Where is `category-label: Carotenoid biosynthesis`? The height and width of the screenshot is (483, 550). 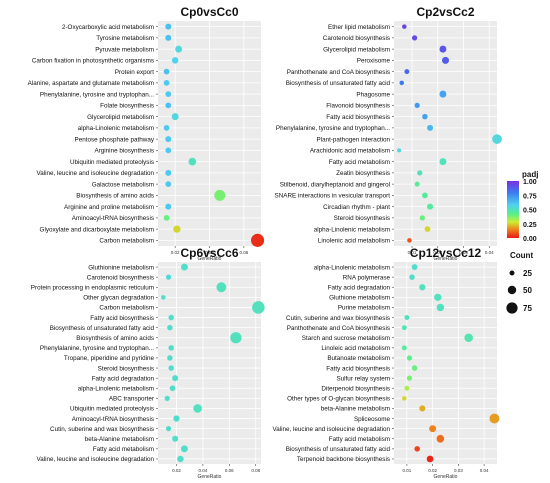 category-label: Carotenoid biosynthesis is located at coordinates (356, 38).